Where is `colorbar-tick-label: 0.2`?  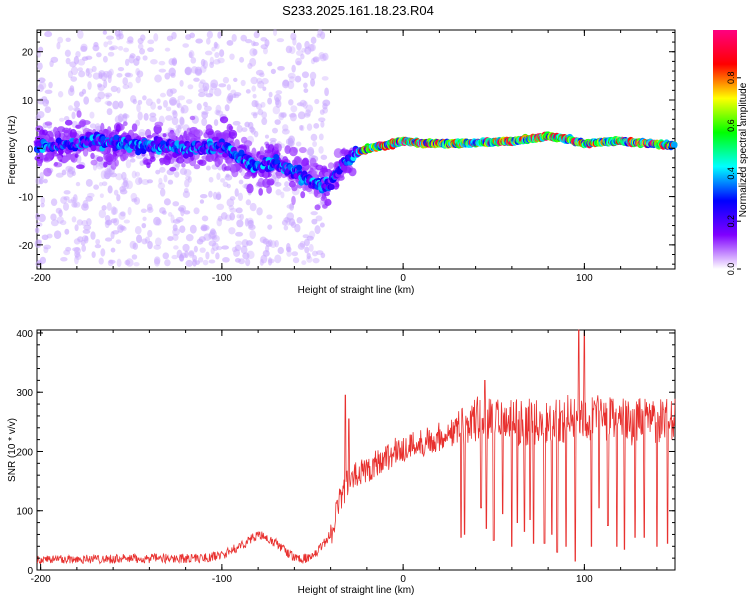 colorbar-tick-label: 0.2 is located at coordinates (731, 221).